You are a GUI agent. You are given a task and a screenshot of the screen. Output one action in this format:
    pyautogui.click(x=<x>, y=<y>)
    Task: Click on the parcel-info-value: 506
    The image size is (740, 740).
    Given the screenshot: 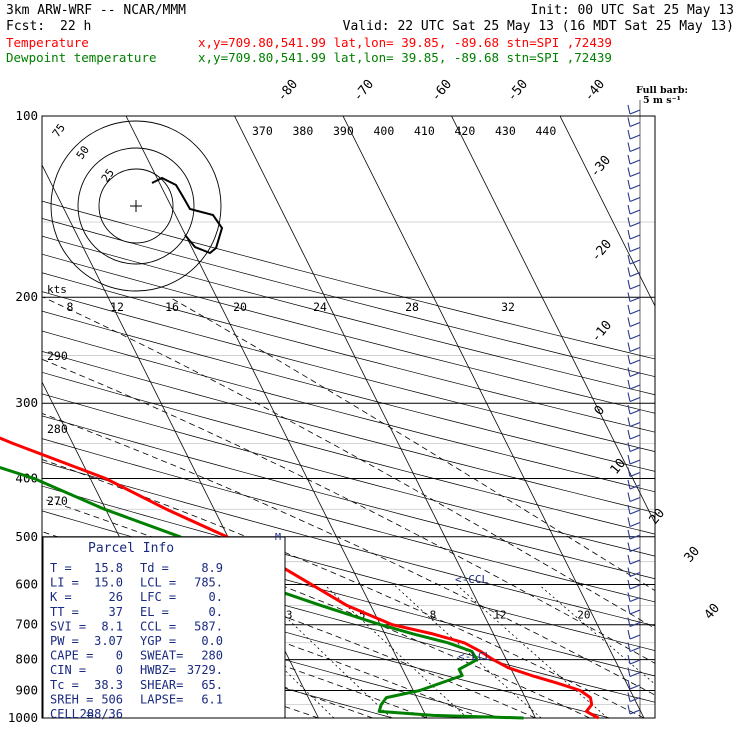 What is the action you would take?
    pyautogui.click(x=112, y=699)
    